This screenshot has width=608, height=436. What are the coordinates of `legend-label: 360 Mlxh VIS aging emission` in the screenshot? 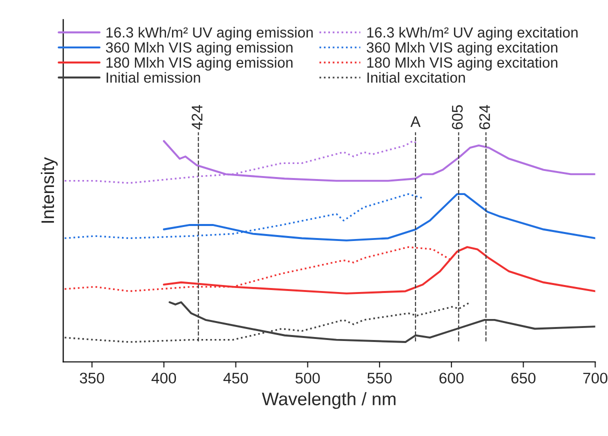 It's located at (199, 49).